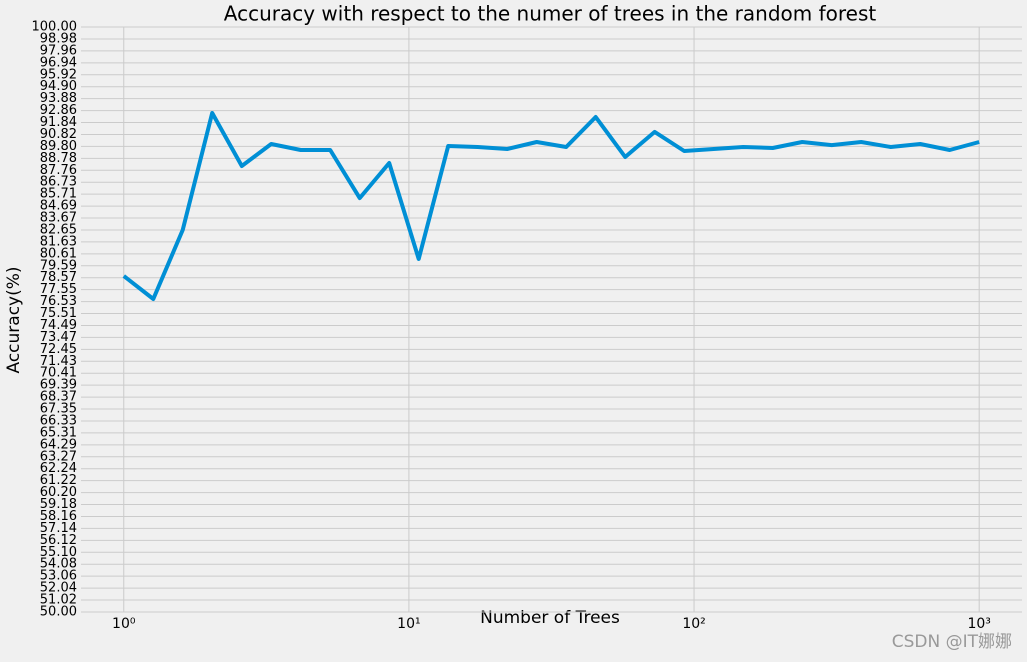  I want to click on y-tick-label: 85.71, so click(58, 194).